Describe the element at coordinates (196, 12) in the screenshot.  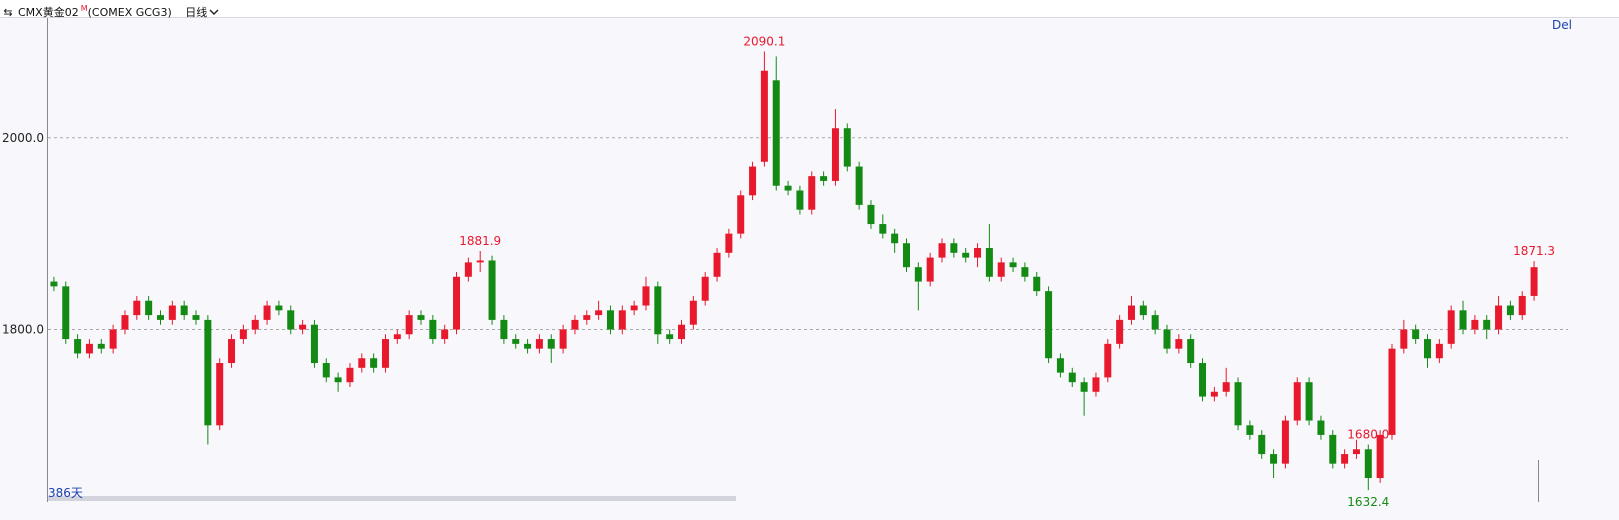
I see `period-label: 日线` at that location.